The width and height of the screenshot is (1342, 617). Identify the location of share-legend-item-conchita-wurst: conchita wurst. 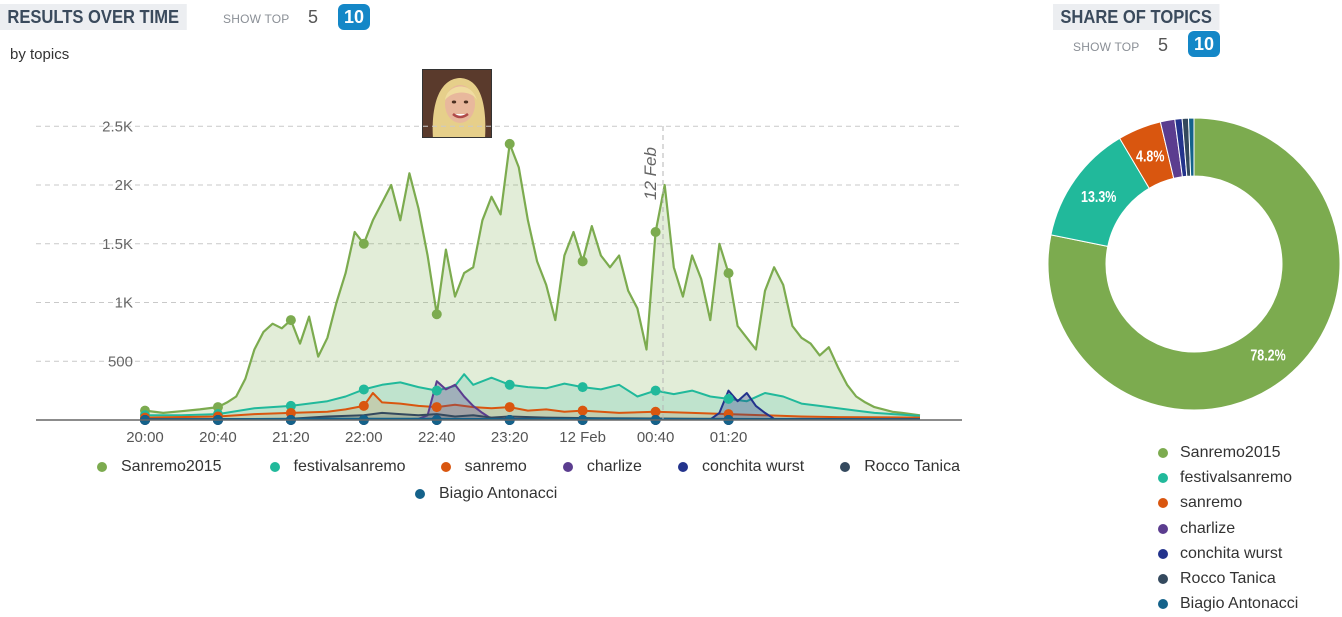
(1228, 553).